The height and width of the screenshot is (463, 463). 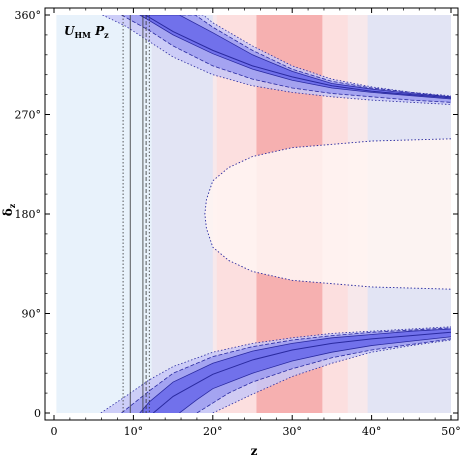 I want to click on lower-band-1sigma, so click(x=295, y=370).